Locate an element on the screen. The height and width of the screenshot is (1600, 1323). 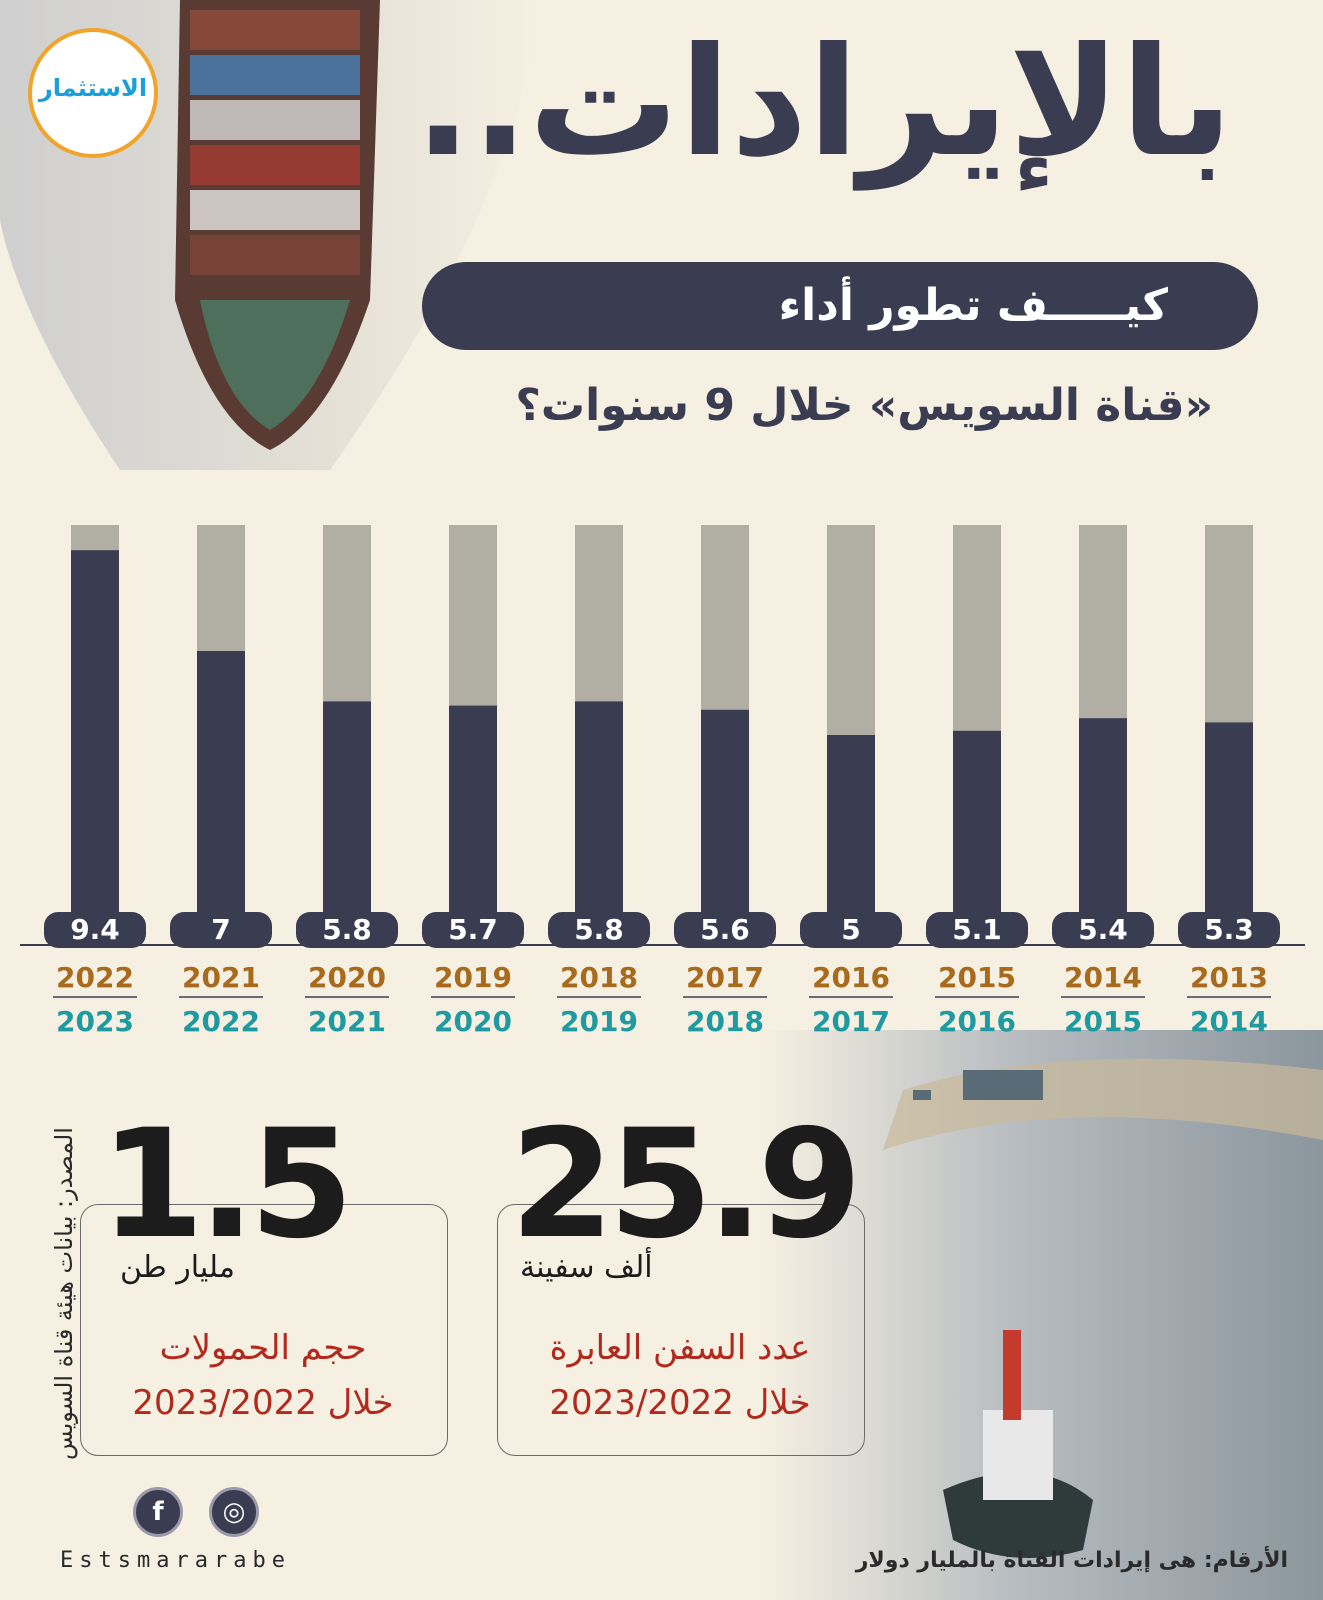
ships-label-line2: خلال 2023/2022 is located at coordinates (680, 1403).